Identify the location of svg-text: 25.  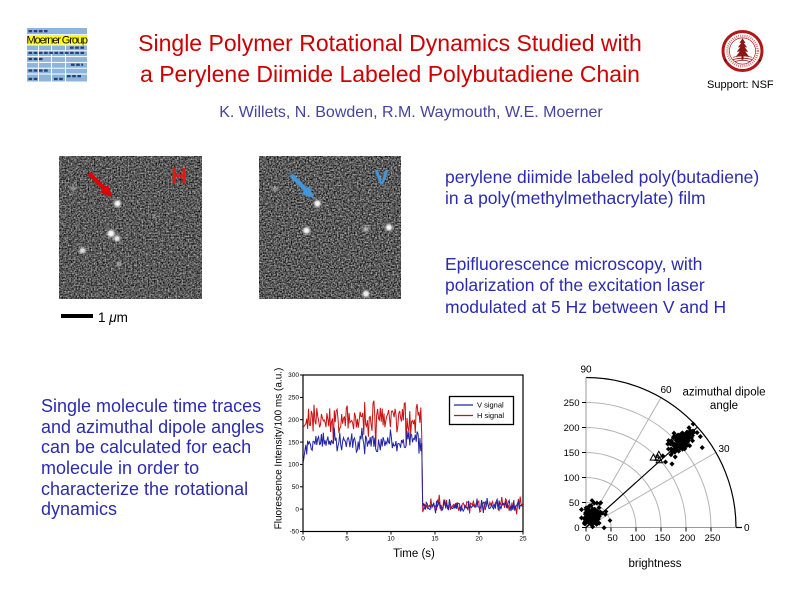
(523, 539).